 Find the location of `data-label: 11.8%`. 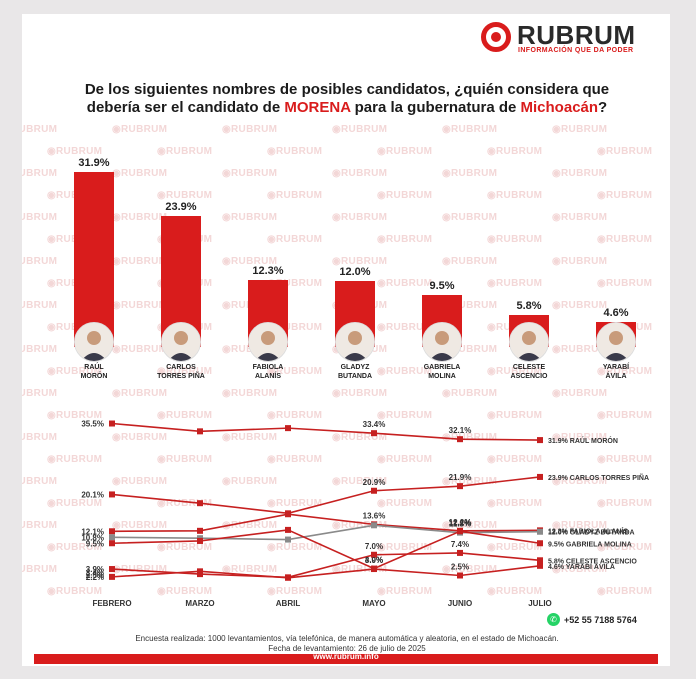

data-label: 11.8% is located at coordinates (460, 524).